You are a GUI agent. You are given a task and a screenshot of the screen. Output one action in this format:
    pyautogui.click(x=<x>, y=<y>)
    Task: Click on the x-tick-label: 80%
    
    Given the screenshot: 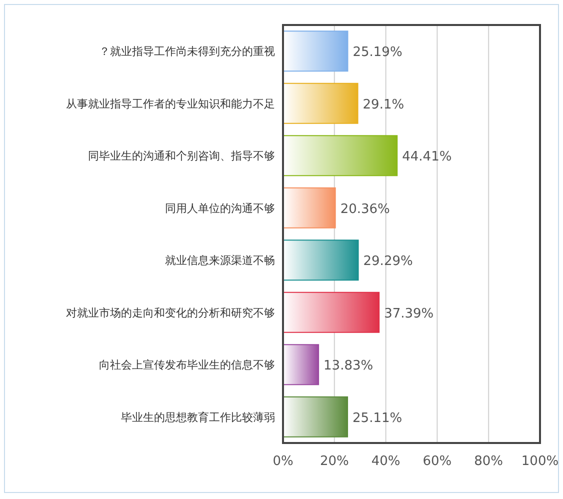 What is the action you would take?
    pyautogui.click(x=489, y=461)
    